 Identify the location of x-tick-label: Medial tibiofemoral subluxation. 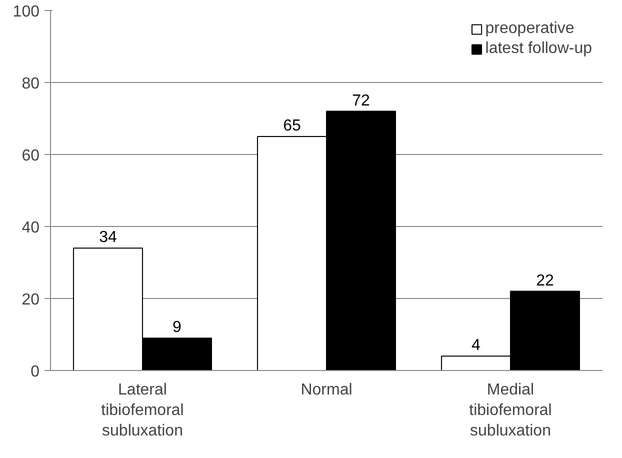
(510, 411).